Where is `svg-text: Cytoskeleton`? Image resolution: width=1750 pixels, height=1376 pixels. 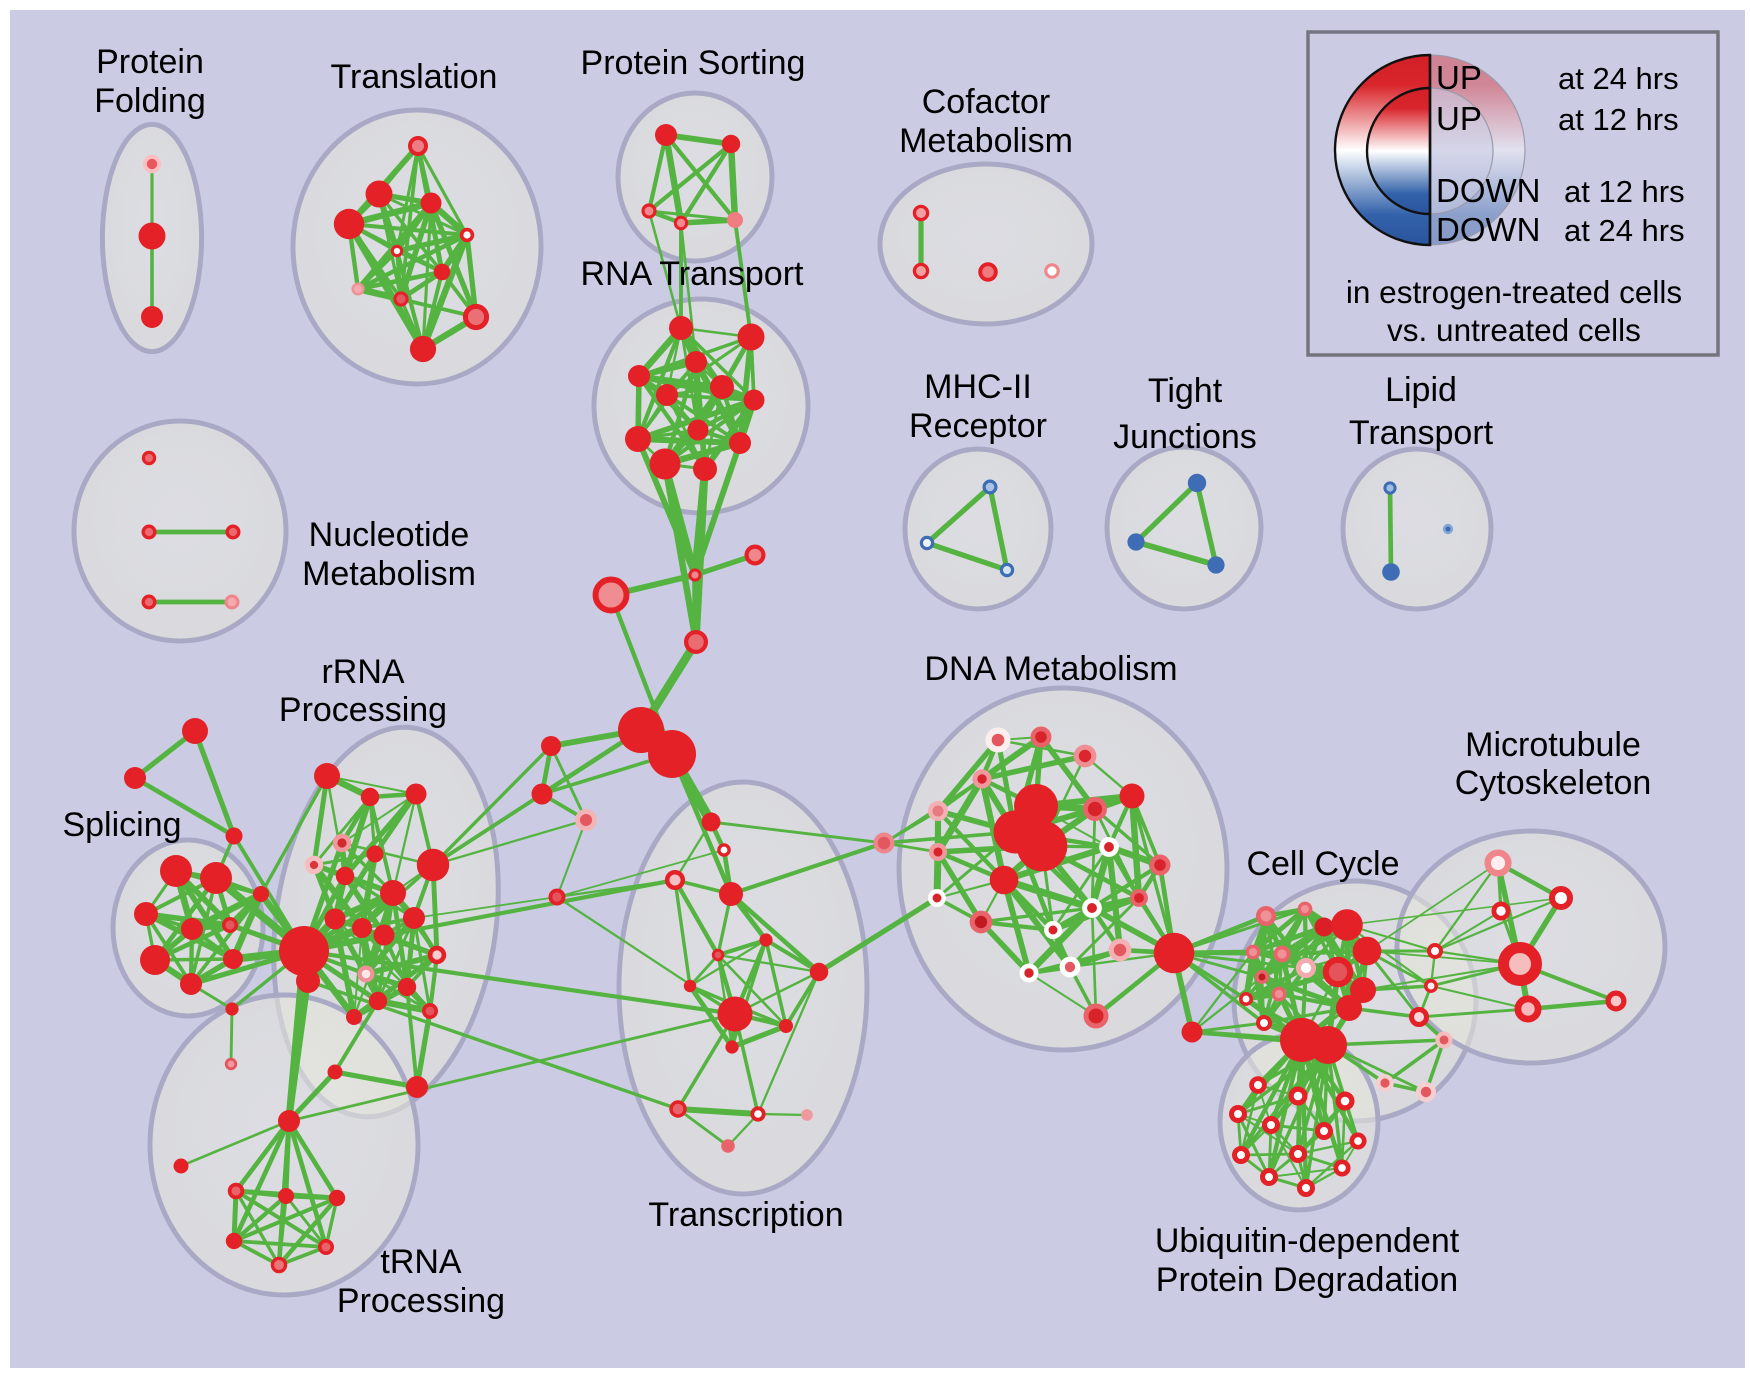 svg-text: Cytoskeleton is located at coordinates (1553, 783).